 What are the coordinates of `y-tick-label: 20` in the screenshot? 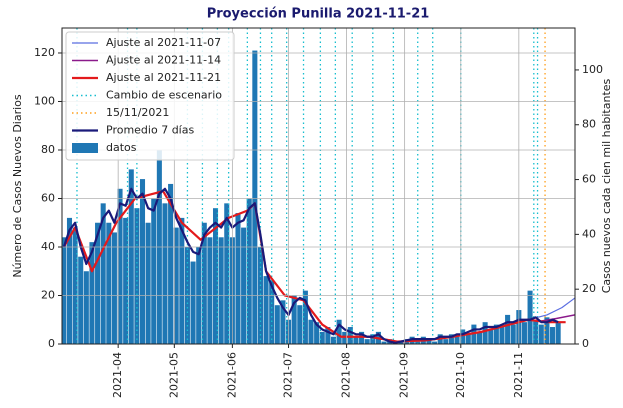 It's located at (48, 294).